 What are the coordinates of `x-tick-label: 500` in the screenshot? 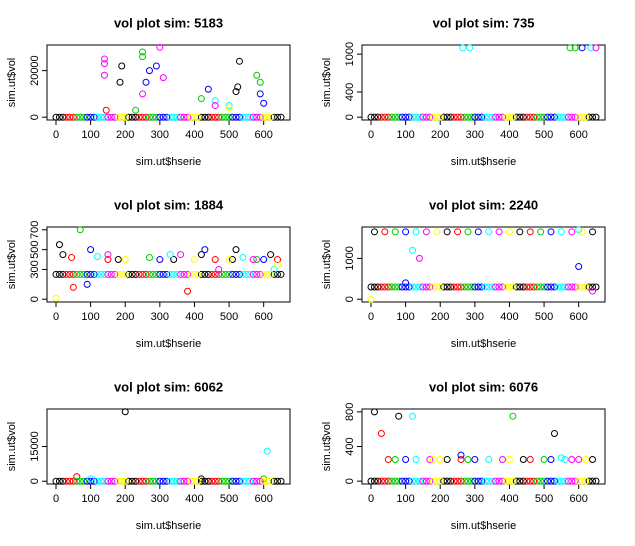 It's located at (229, 135).